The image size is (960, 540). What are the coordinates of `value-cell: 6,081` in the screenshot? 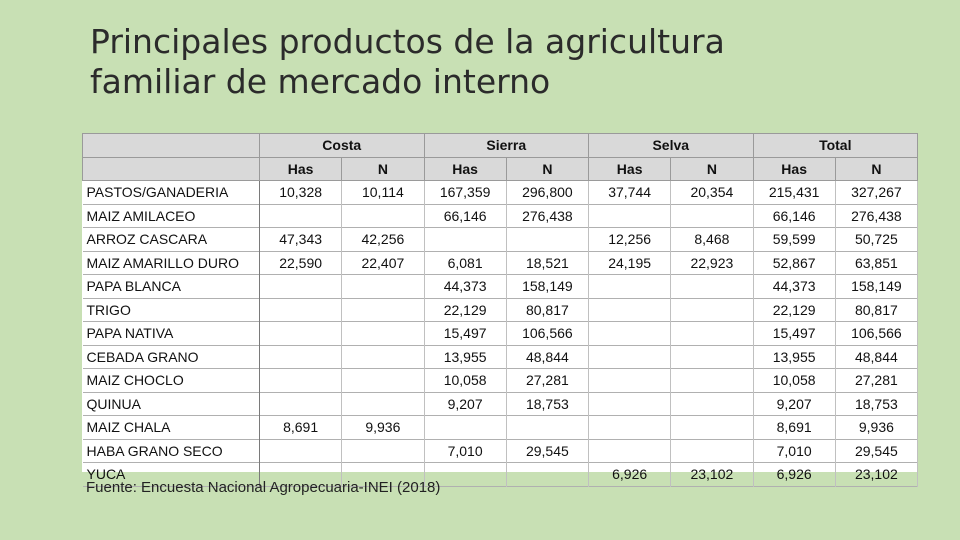 It's located at (465, 263).